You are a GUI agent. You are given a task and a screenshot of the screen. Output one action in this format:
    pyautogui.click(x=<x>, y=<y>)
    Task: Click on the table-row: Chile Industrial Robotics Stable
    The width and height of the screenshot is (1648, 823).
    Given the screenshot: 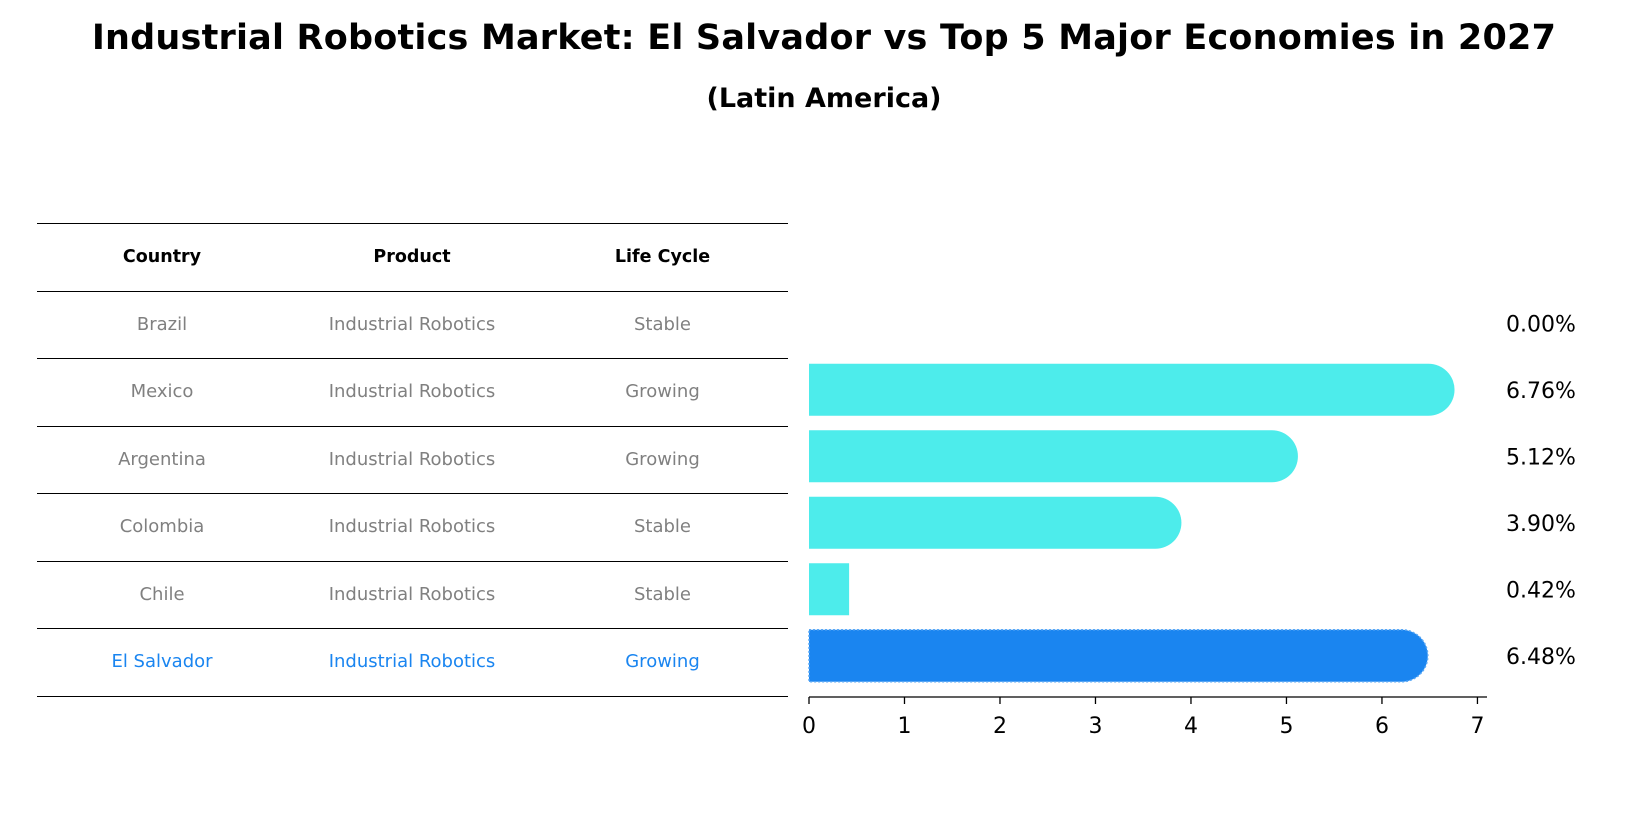 What is the action you would take?
    pyautogui.click(x=412, y=594)
    